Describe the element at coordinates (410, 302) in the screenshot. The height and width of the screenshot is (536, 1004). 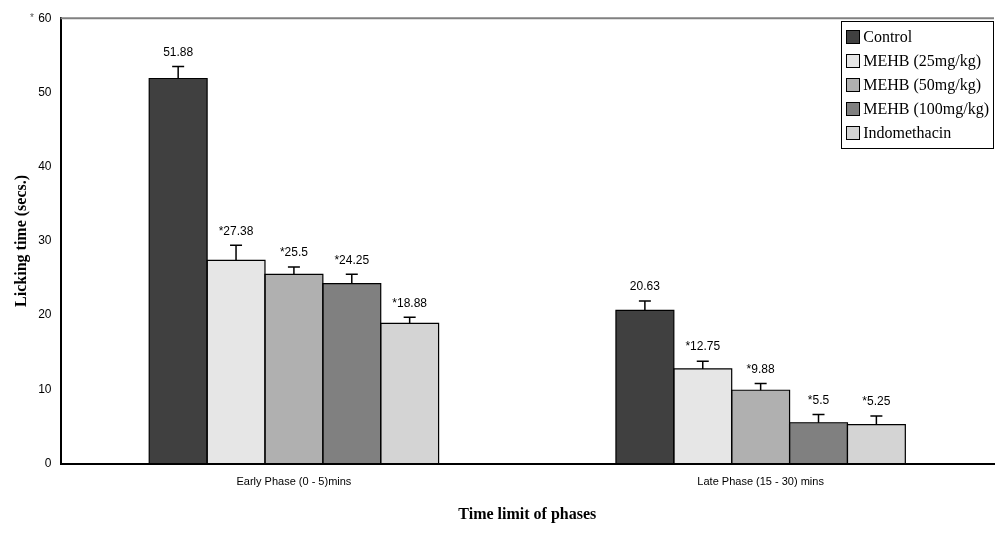
I see `data-label: *18.88` at that location.